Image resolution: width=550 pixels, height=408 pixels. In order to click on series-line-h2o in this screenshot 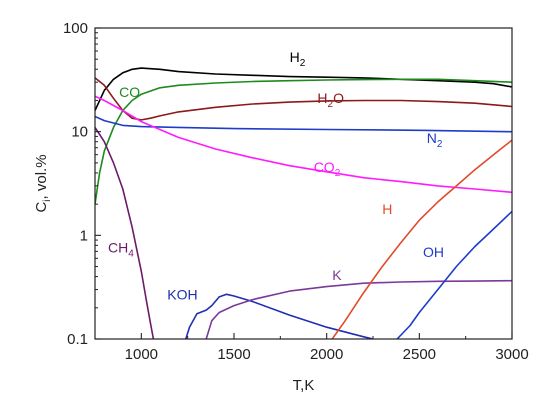, I will do `click(303, 99)`.